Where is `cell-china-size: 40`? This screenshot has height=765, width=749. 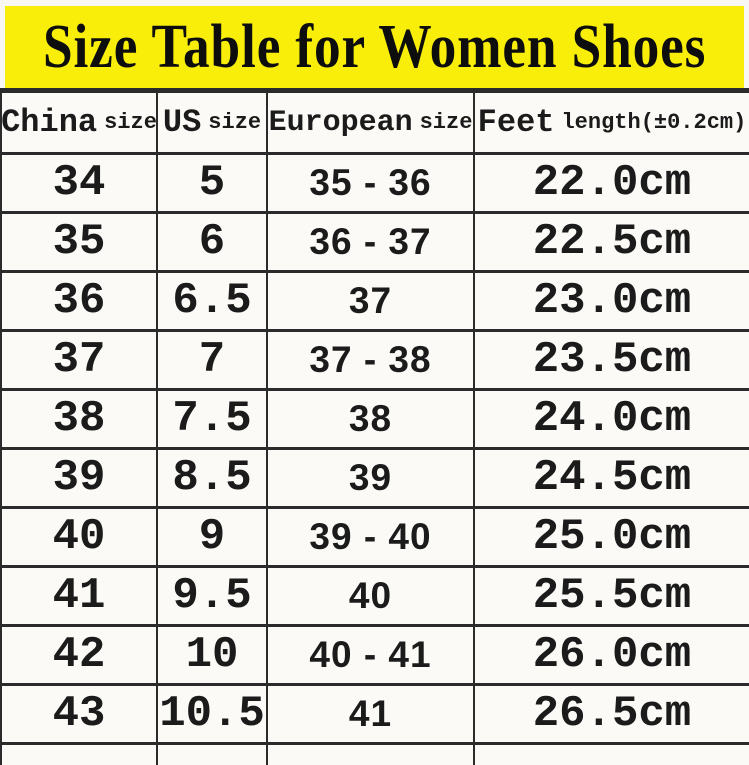
cell-china-size: 40 is located at coordinates (80, 537).